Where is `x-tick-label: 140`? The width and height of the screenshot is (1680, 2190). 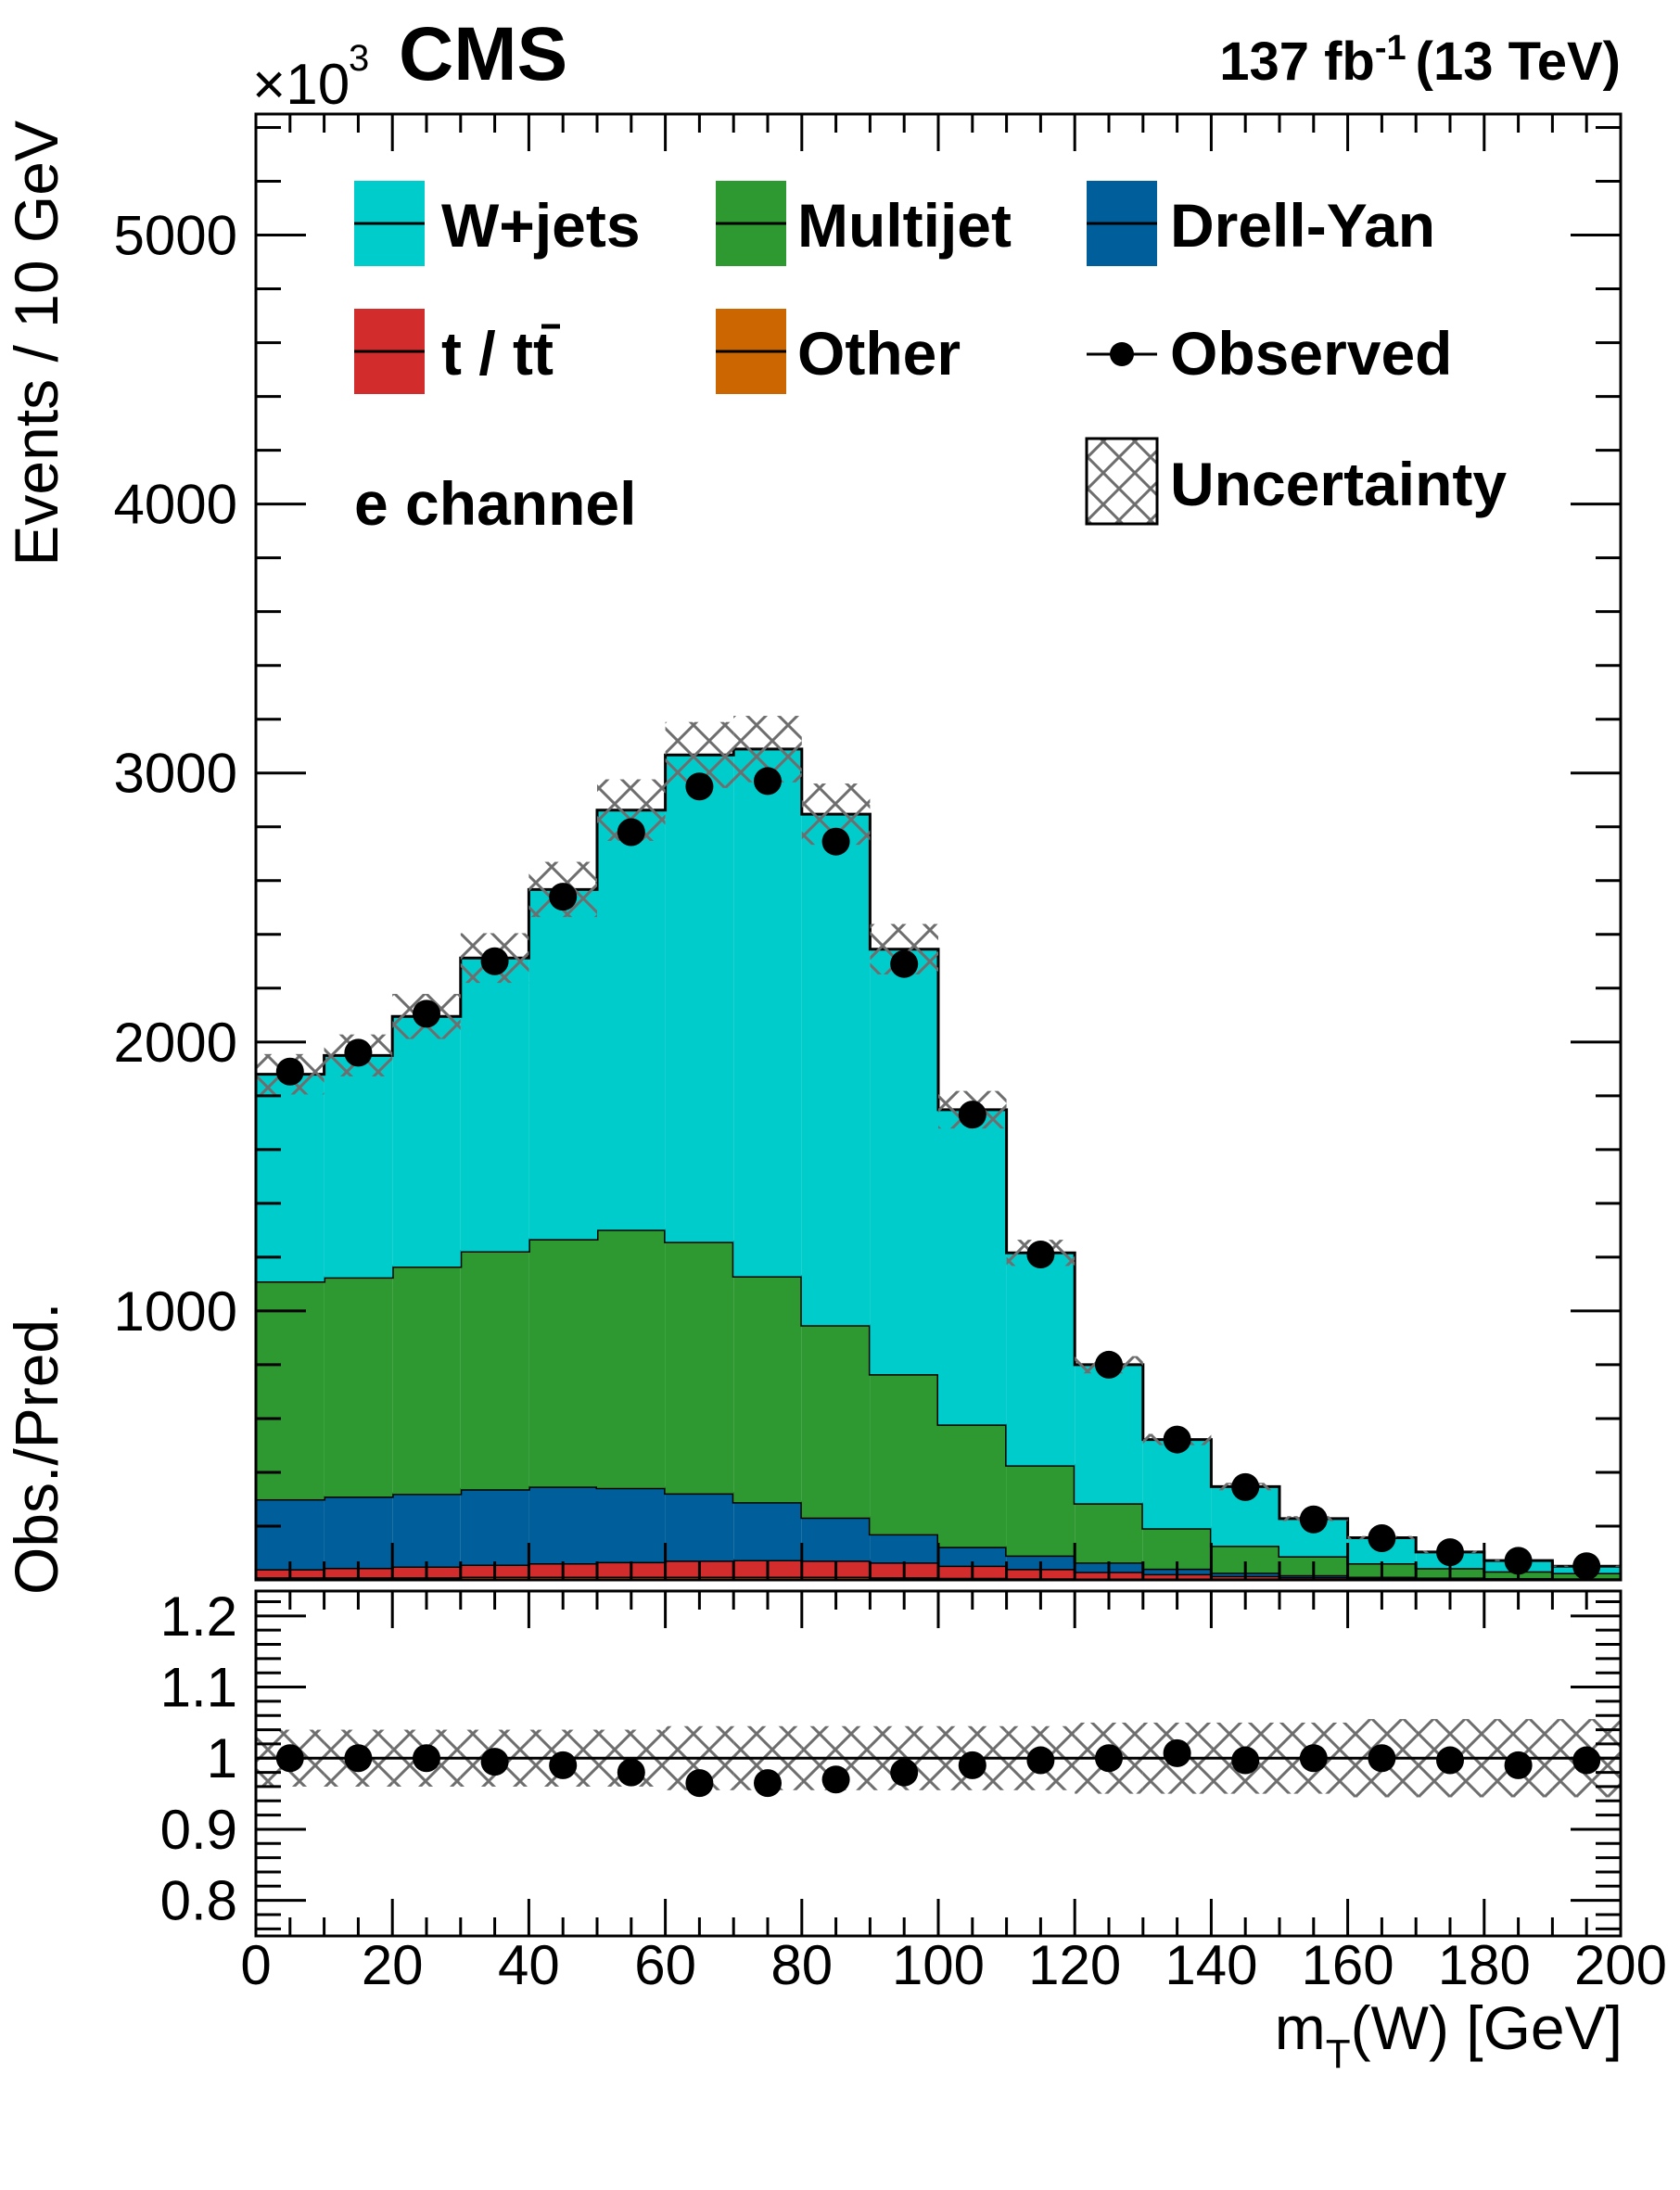
x-tick-label: 140 is located at coordinates (1211, 1965).